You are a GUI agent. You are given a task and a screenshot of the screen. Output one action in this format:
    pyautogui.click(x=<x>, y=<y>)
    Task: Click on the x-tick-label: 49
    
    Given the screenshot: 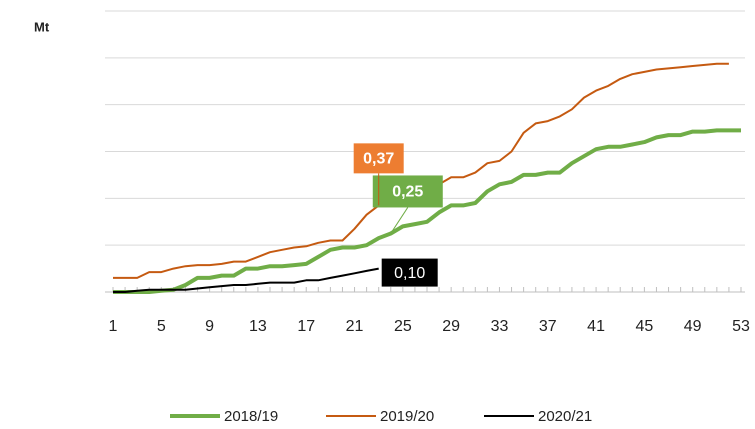 What is the action you would take?
    pyautogui.click(x=693, y=326)
    